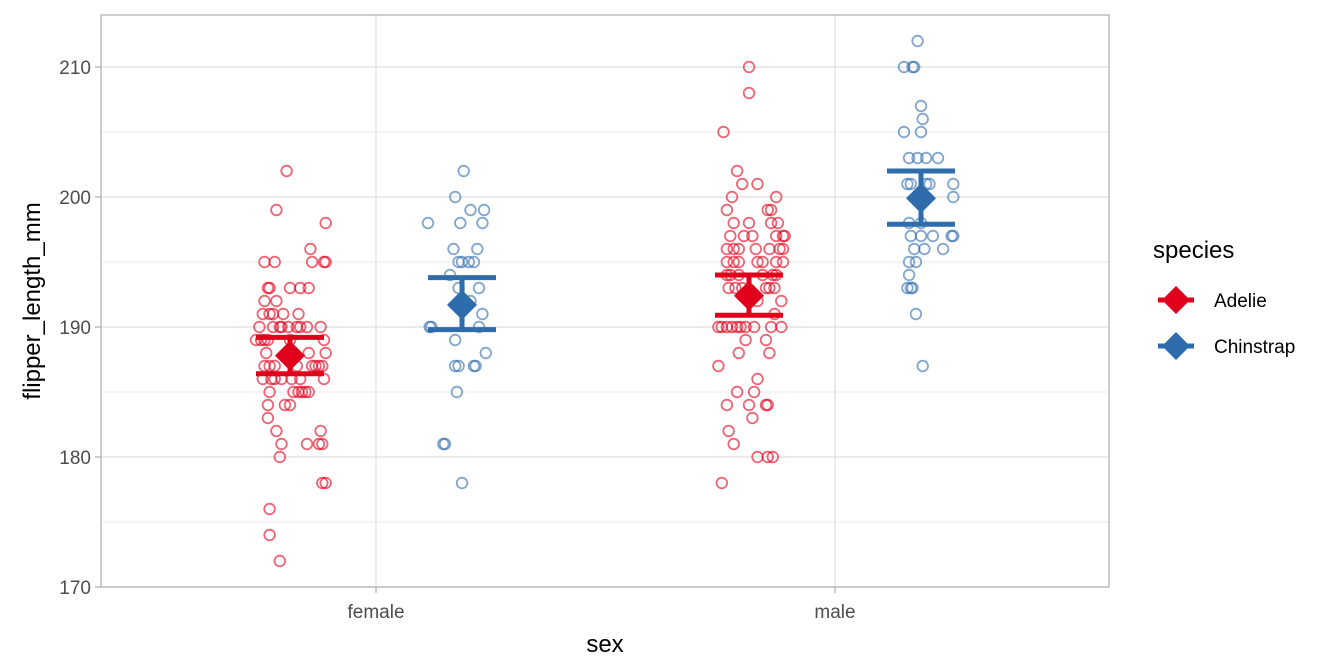  What do you see at coordinates (1212, 300) in the screenshot?
I see `legend-entry-adelie: Adelie` at bounding box center [1212, 300].